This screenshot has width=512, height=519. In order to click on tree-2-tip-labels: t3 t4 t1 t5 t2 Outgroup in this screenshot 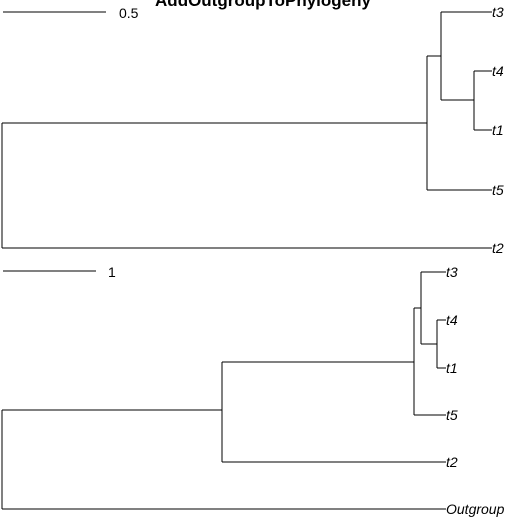, I will do `click(475, 390)`.